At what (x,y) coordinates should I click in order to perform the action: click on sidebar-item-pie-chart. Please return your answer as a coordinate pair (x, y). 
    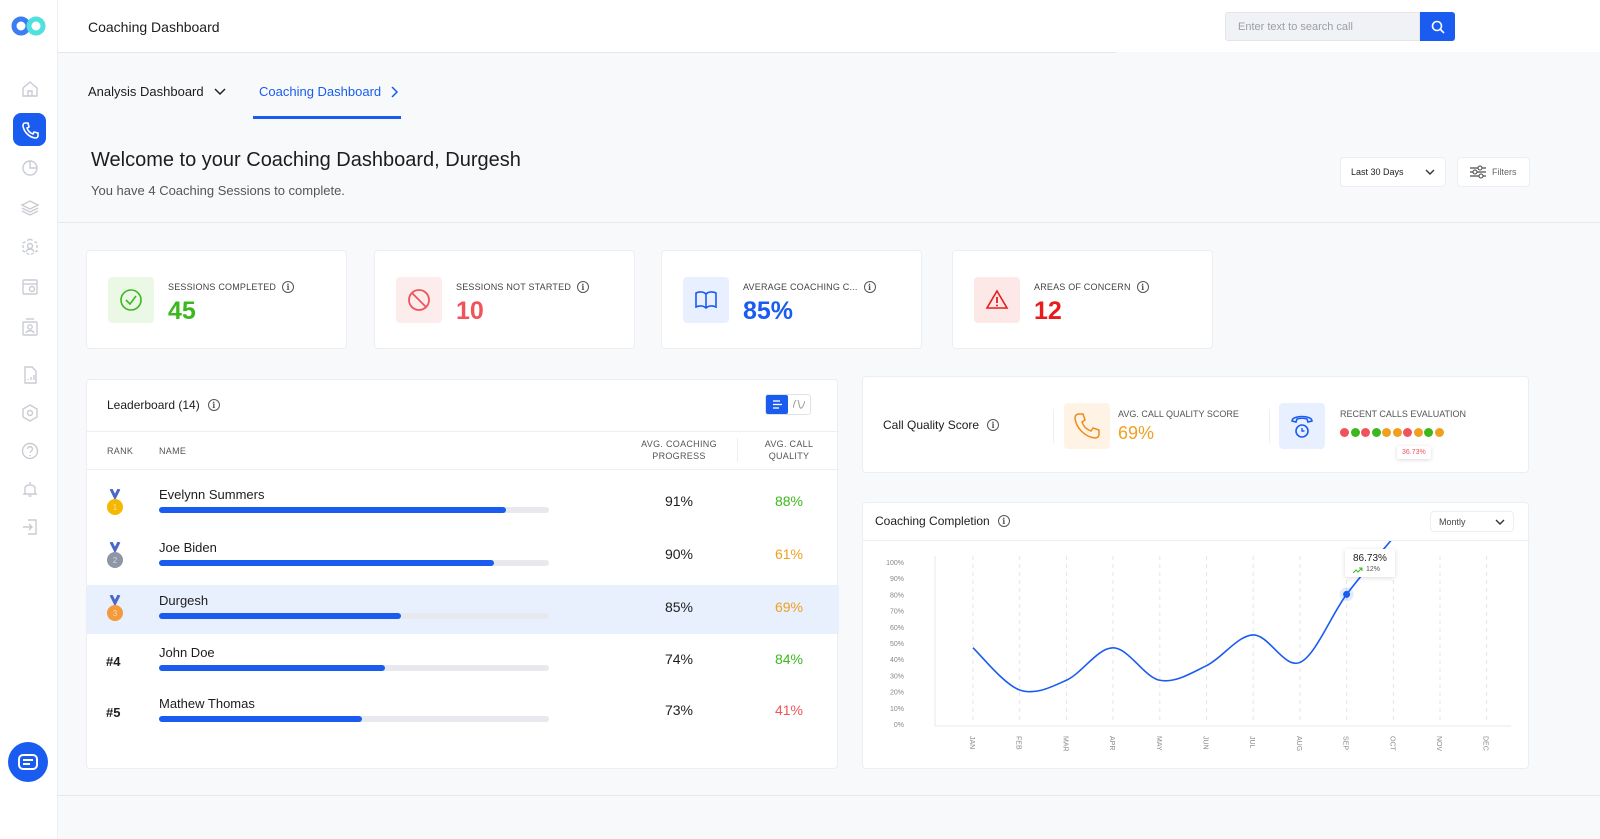
    Looking at the image, I should click on (29, 167).